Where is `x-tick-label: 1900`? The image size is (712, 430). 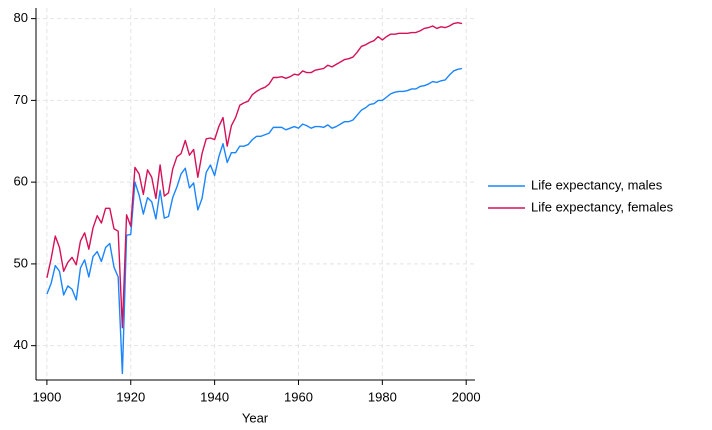 x-tick-label: 1900 is located at coordinates (46, 396).